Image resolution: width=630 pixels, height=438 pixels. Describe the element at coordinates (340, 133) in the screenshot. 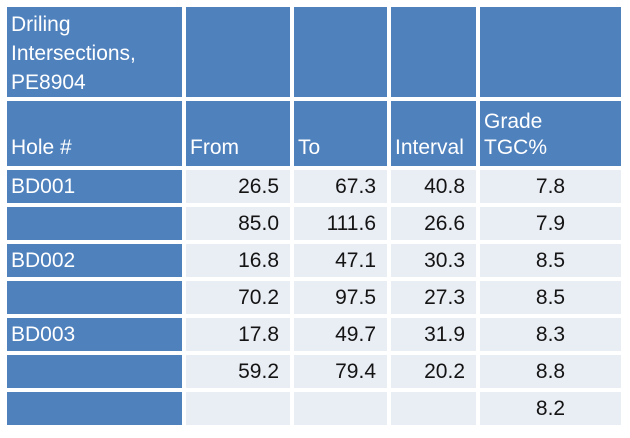

I see `col-header-to: To` at that location.